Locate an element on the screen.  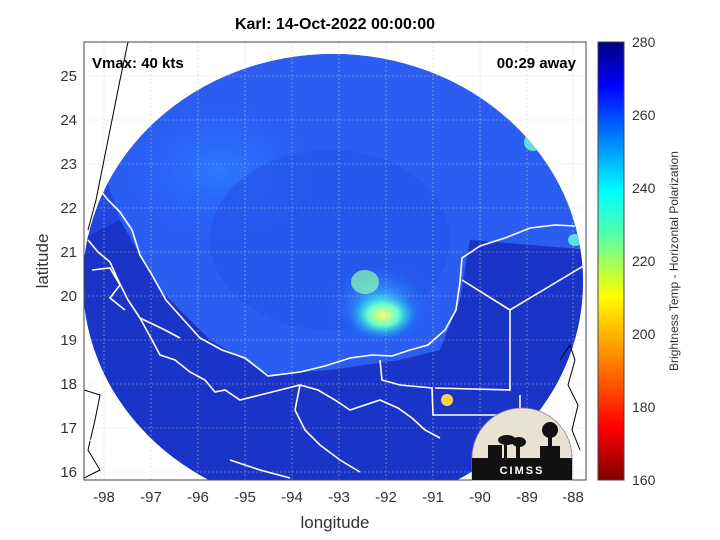
x-tick-label: -90 is located at coordinates (480, 497).